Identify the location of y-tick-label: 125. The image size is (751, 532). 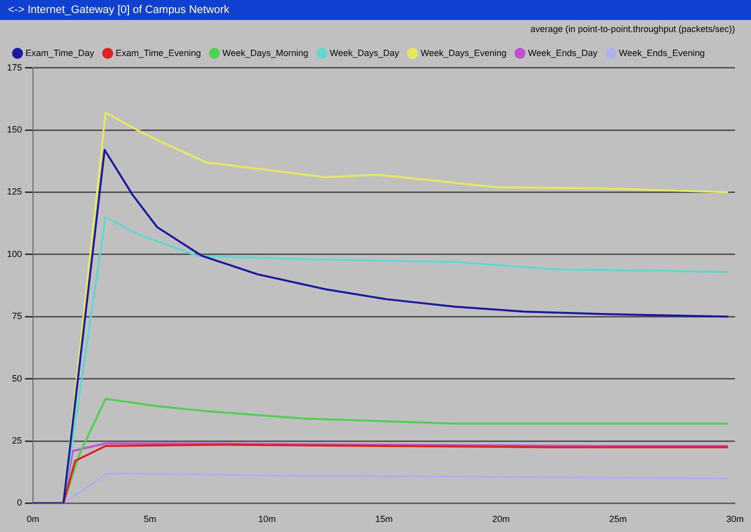
(14, 191).